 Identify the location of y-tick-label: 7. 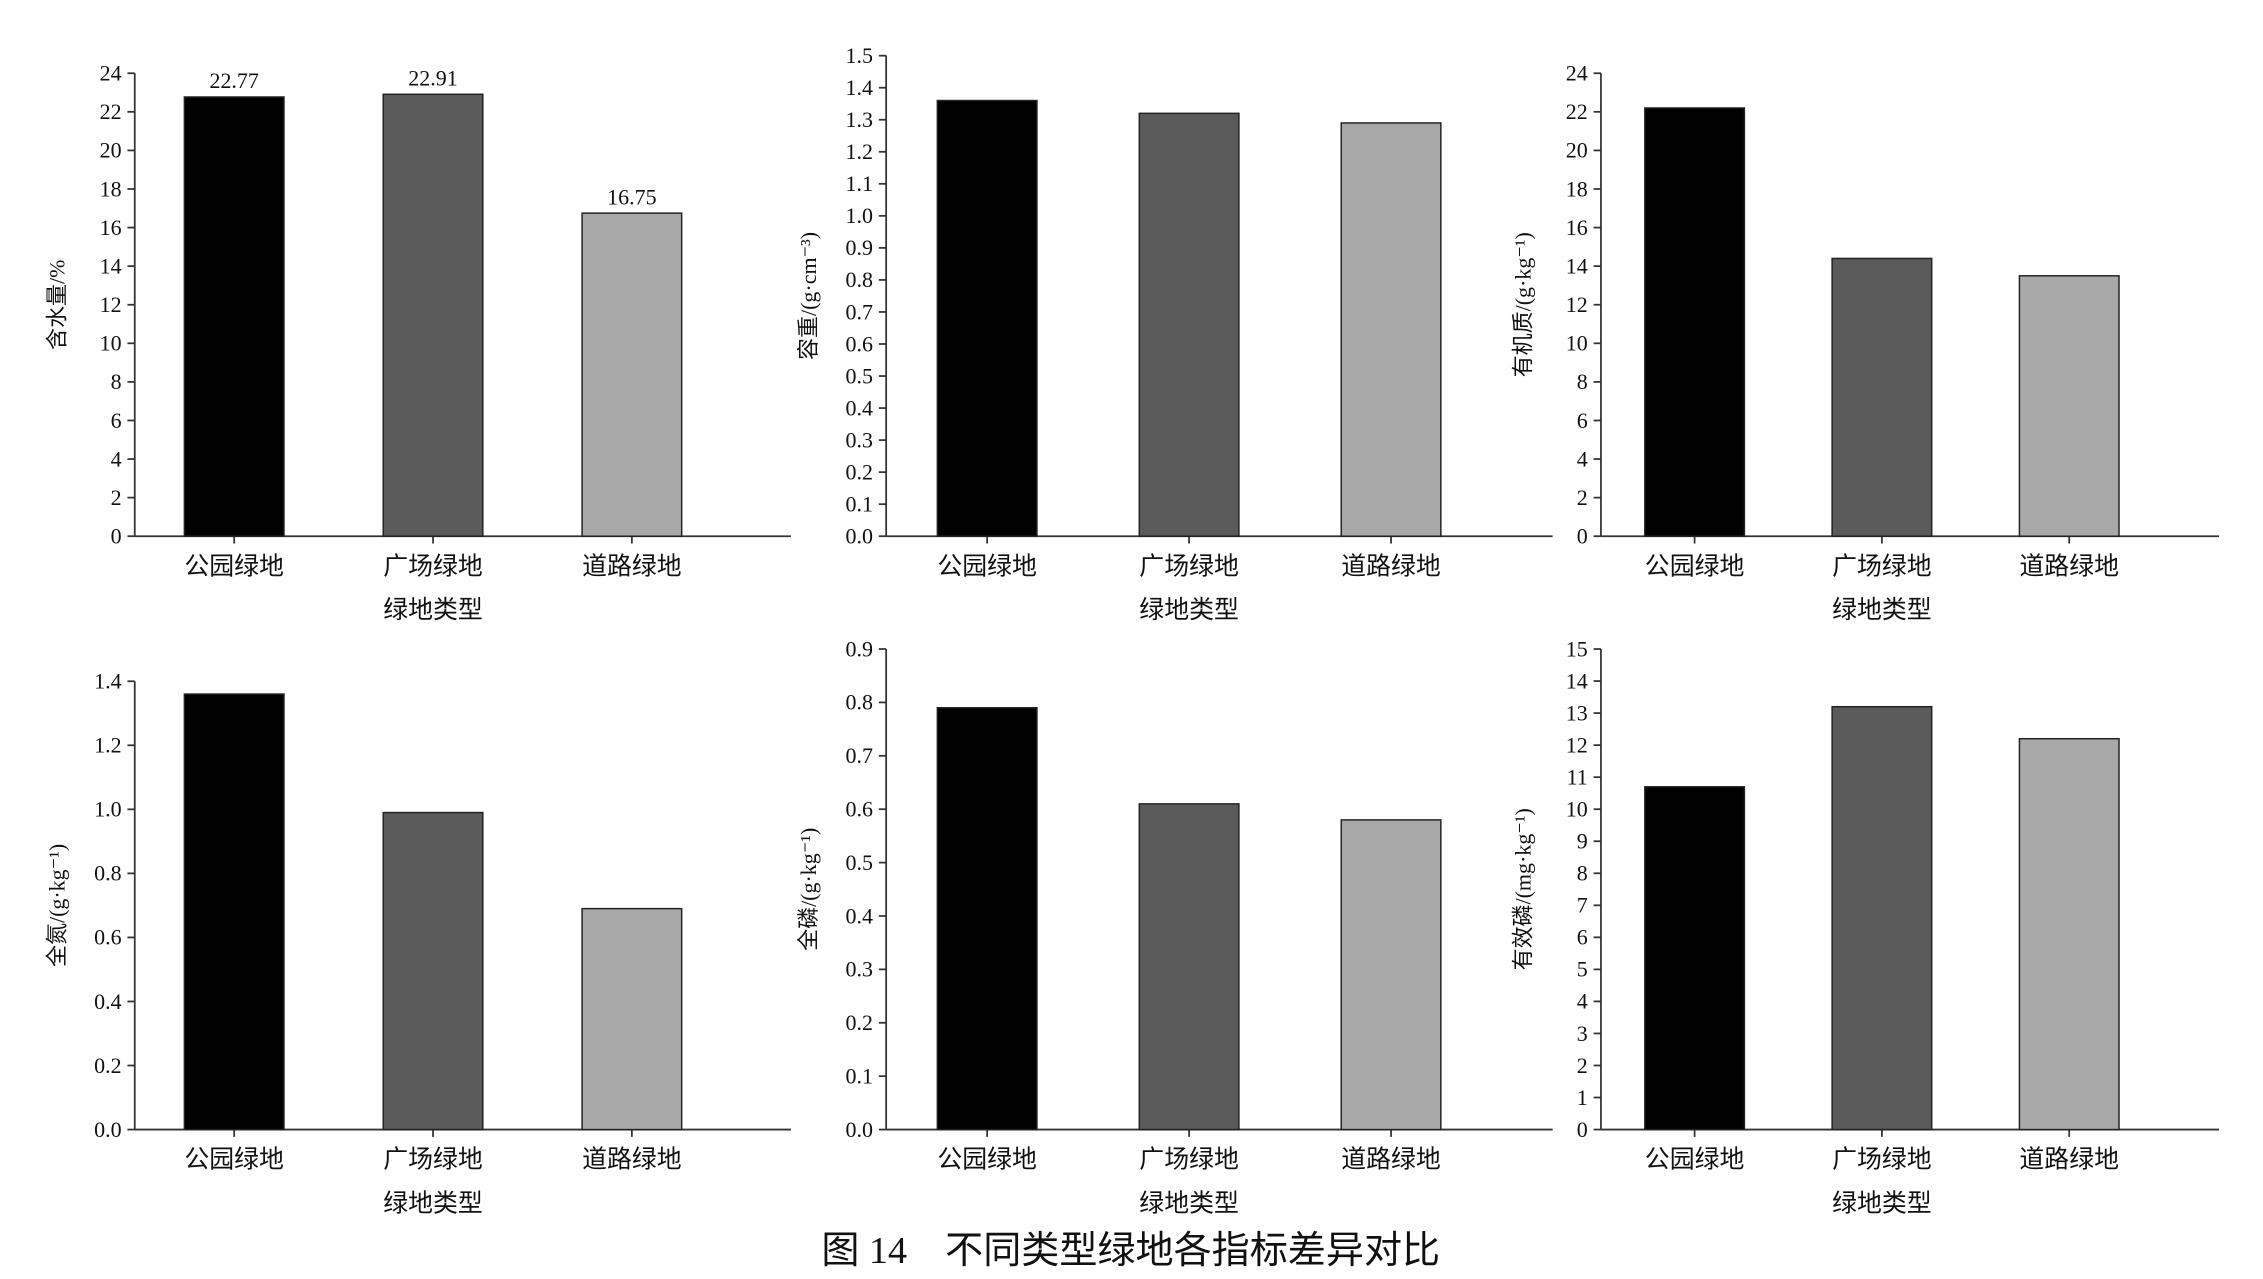
(1582, 905).